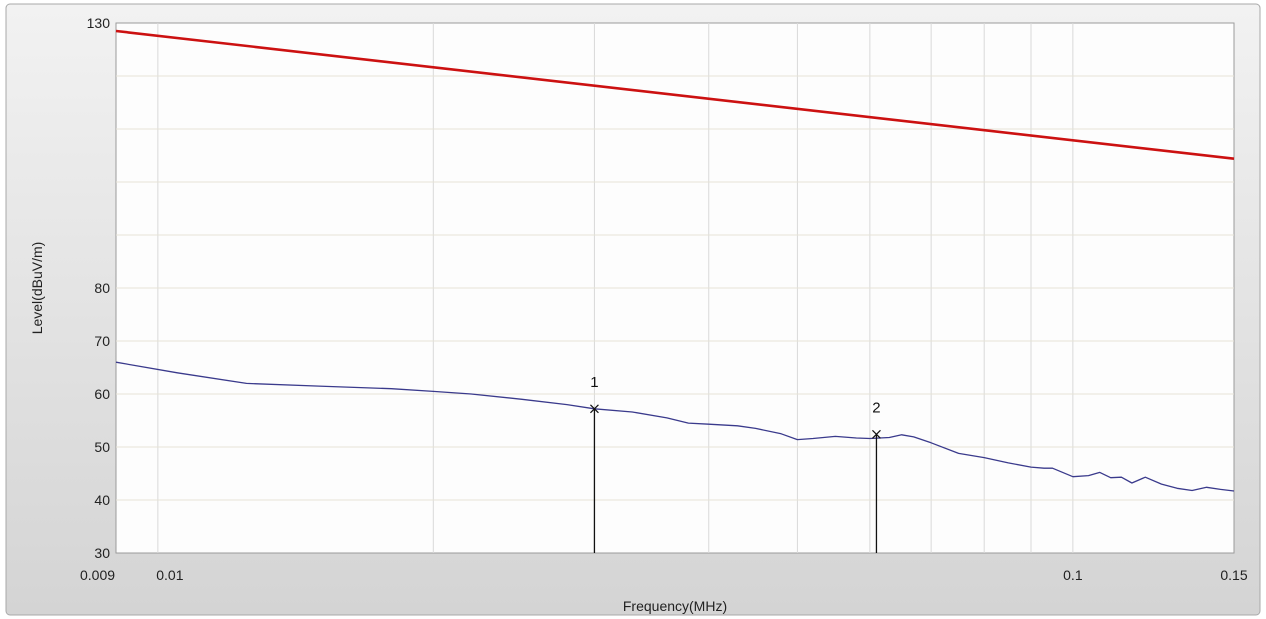 The image size is (1266, 619). Describe the element at coordinates (102, 447) in the screenshot. I see `y-tick-label: 50` at that location.